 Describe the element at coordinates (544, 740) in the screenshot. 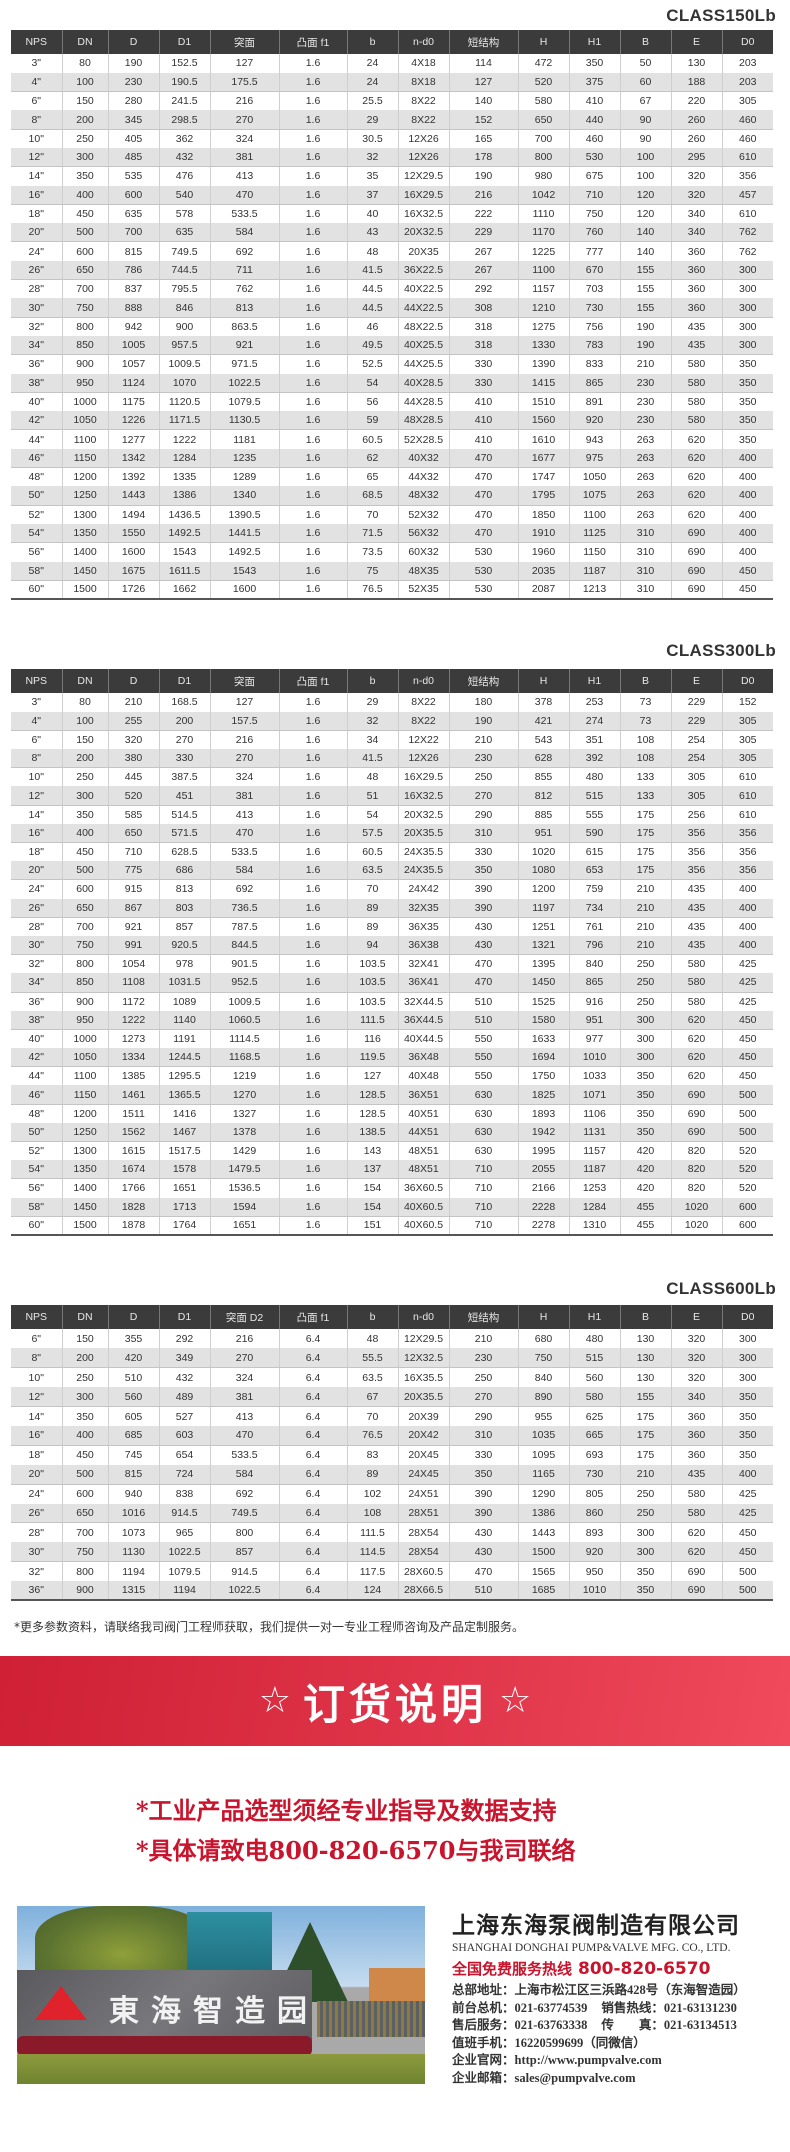

I see `table-cell: 543` at that location.